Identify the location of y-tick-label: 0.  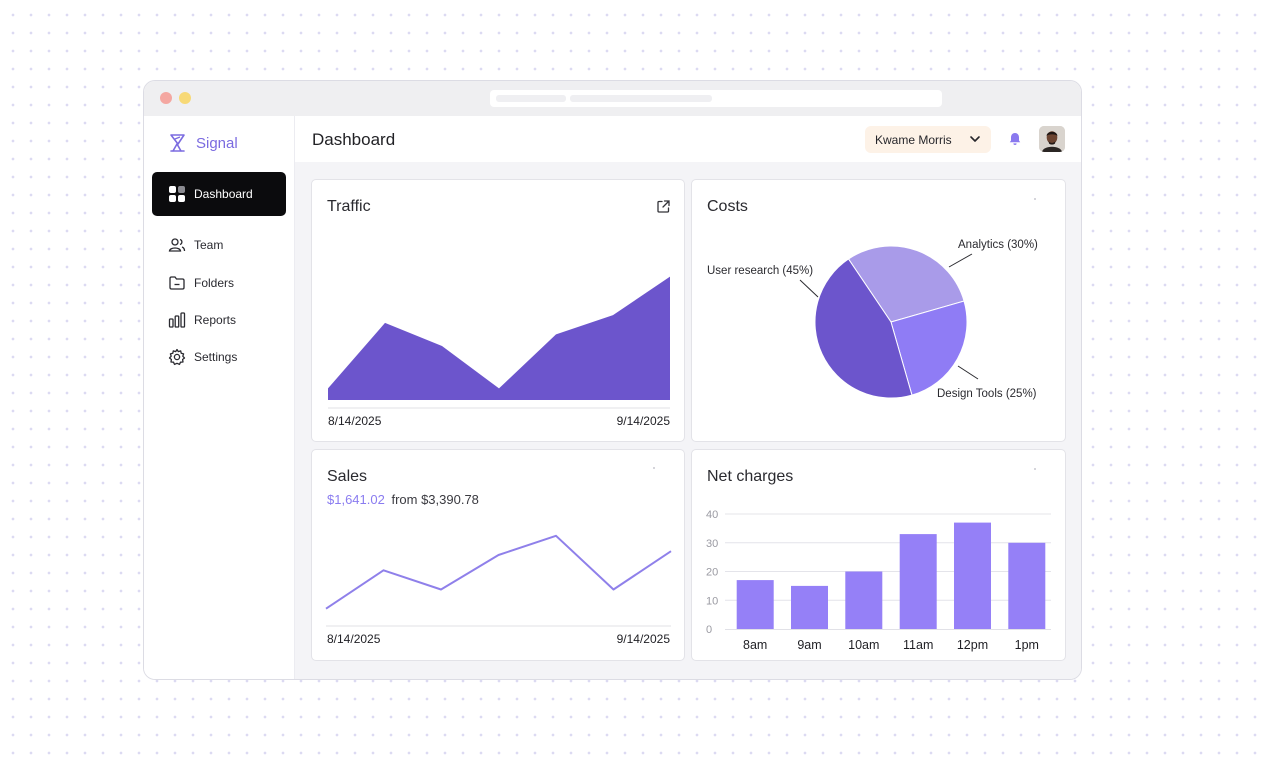
(709, 630).